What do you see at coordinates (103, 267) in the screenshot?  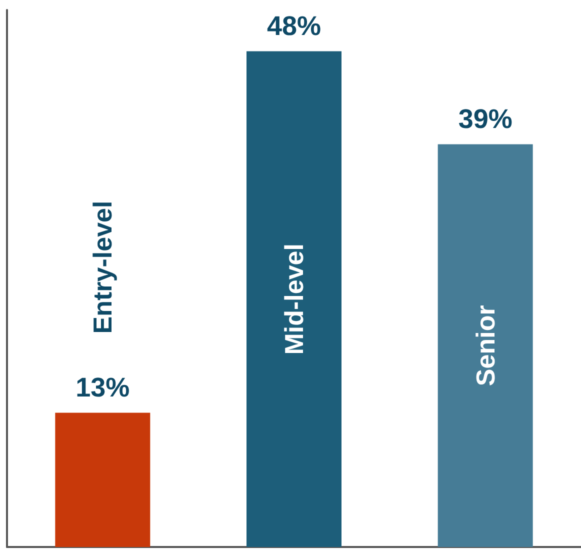 I see `x-tick-label: Entry-level` at bounding box center [103, 267].